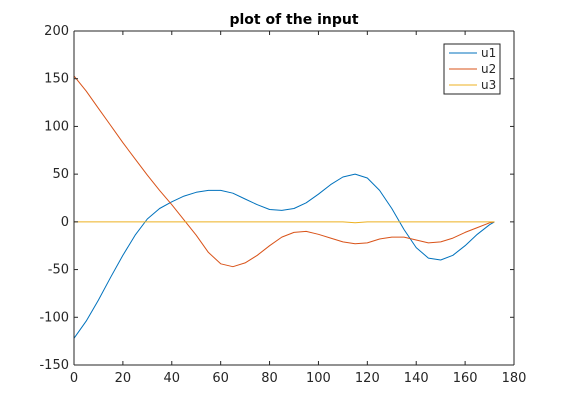 This screenshot has height=410, width=568. I want to click on x-tick-label: 140, so click(416, 378).